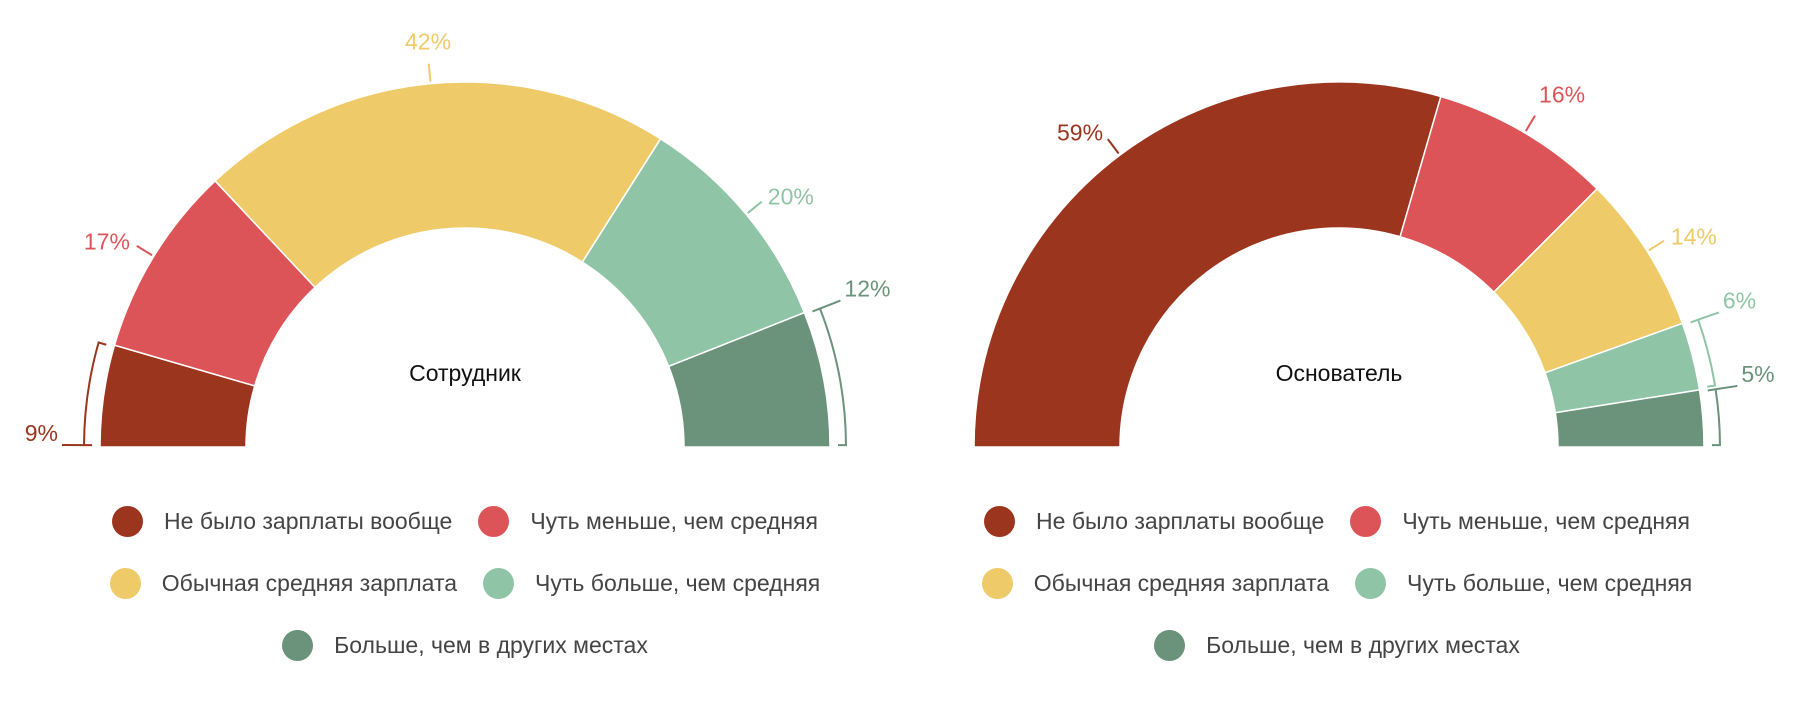 The image size is (1796, 726). Describe the element at coordinates (1694, 236) in the screenshot. I see `value-label-3: 14%` at that location.